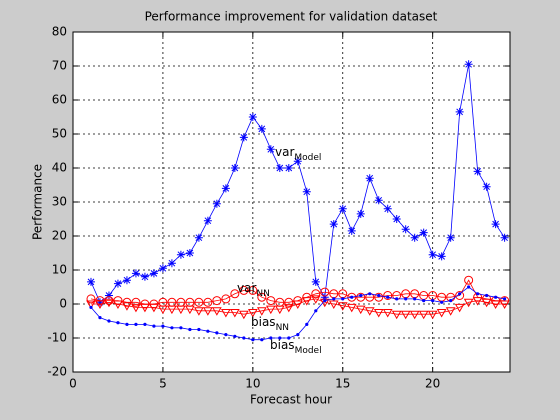 The width and height of the screenshot is (560, 420). Describe the element at coordinates (308, 351) in the screenshot. I see `annotation-subscript: Model` at that location.